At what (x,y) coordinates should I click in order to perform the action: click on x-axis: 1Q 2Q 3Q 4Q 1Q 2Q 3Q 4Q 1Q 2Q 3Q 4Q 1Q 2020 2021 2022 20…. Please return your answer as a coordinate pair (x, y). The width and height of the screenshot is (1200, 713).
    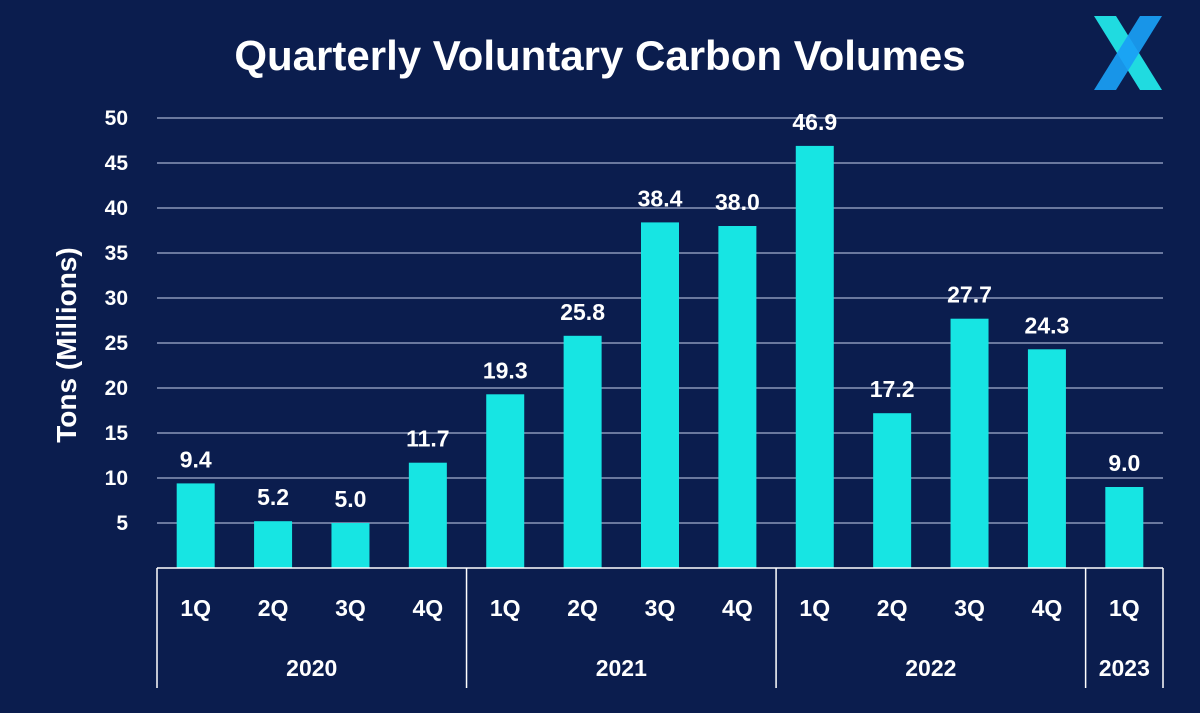
    Looking at the image, I should click on (660, 627).